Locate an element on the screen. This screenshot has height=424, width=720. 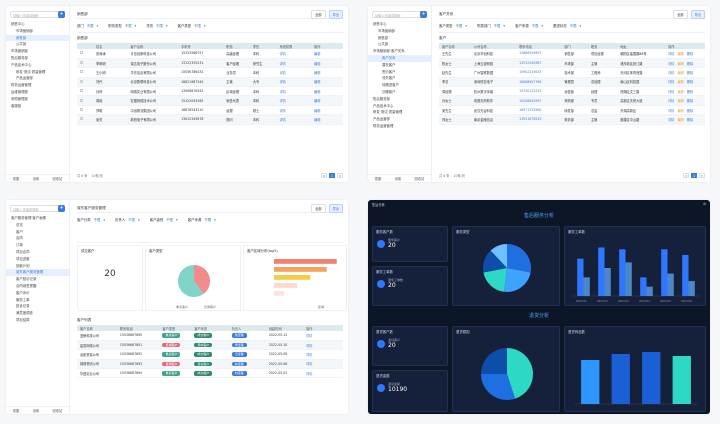
filter-1: 职务类型 不限 ▾ is located at coordinates (122, 26).